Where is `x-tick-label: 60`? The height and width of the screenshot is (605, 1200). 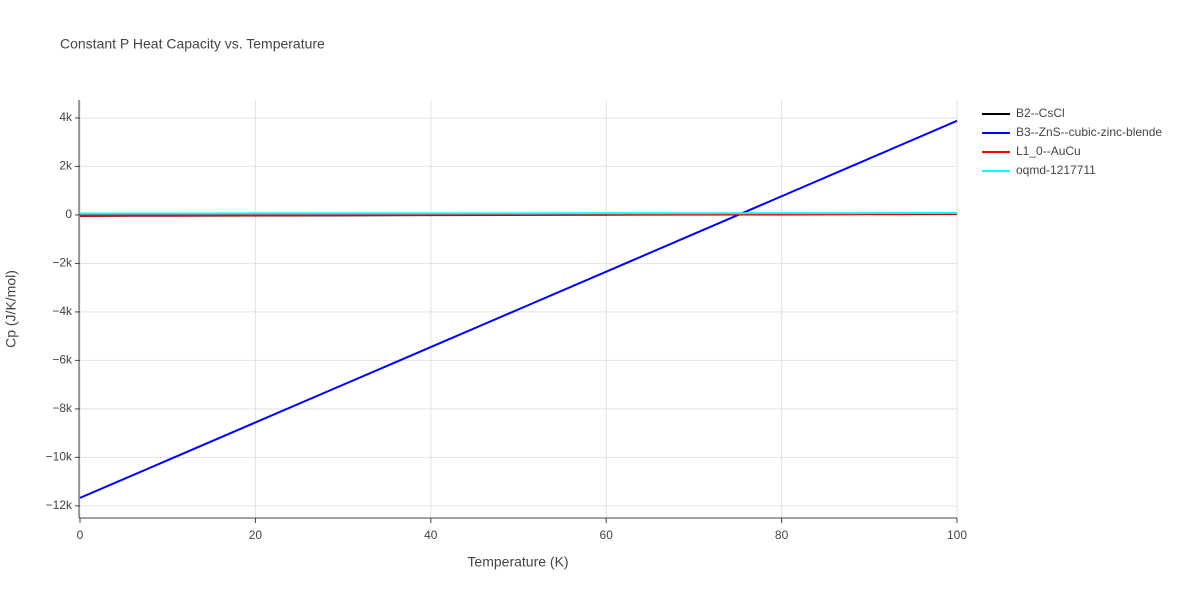 x-tick-label: 60 is located at coordinates (607, 535).